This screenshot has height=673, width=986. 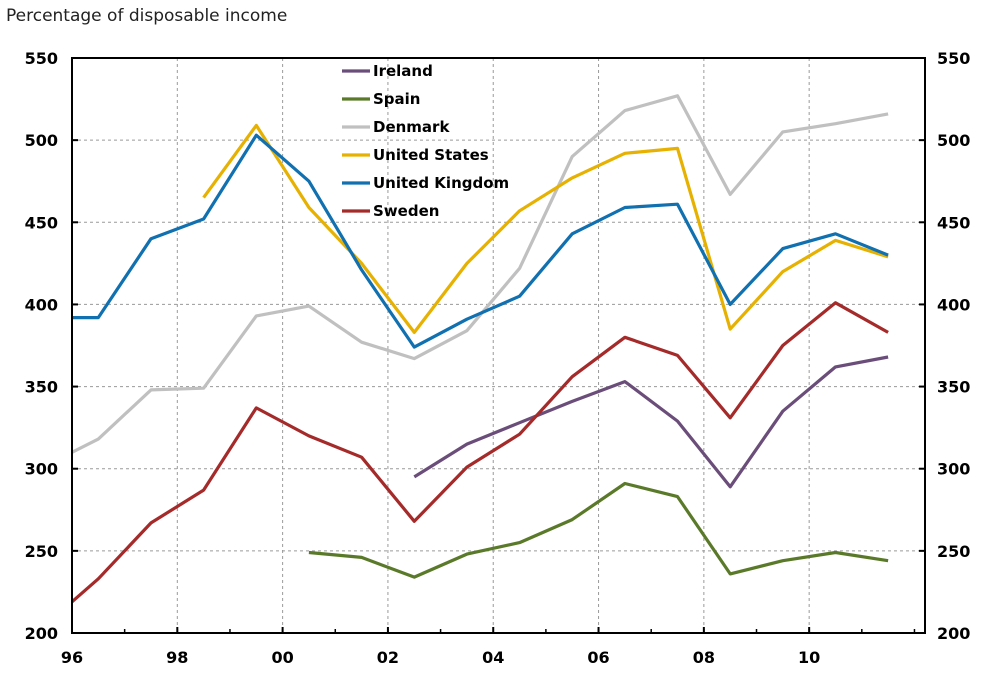 I want to click on y-tick-label-left: 350, so click(x=41, y=387).